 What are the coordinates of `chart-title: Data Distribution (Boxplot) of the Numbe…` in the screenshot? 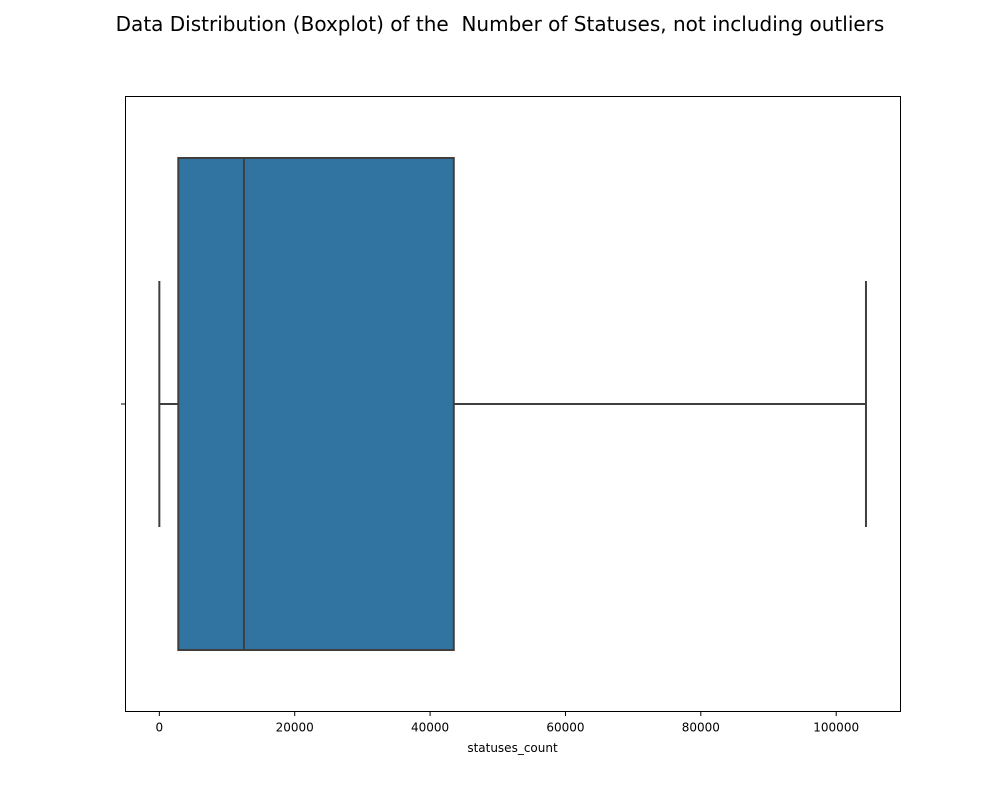 It's located at (500, 24).